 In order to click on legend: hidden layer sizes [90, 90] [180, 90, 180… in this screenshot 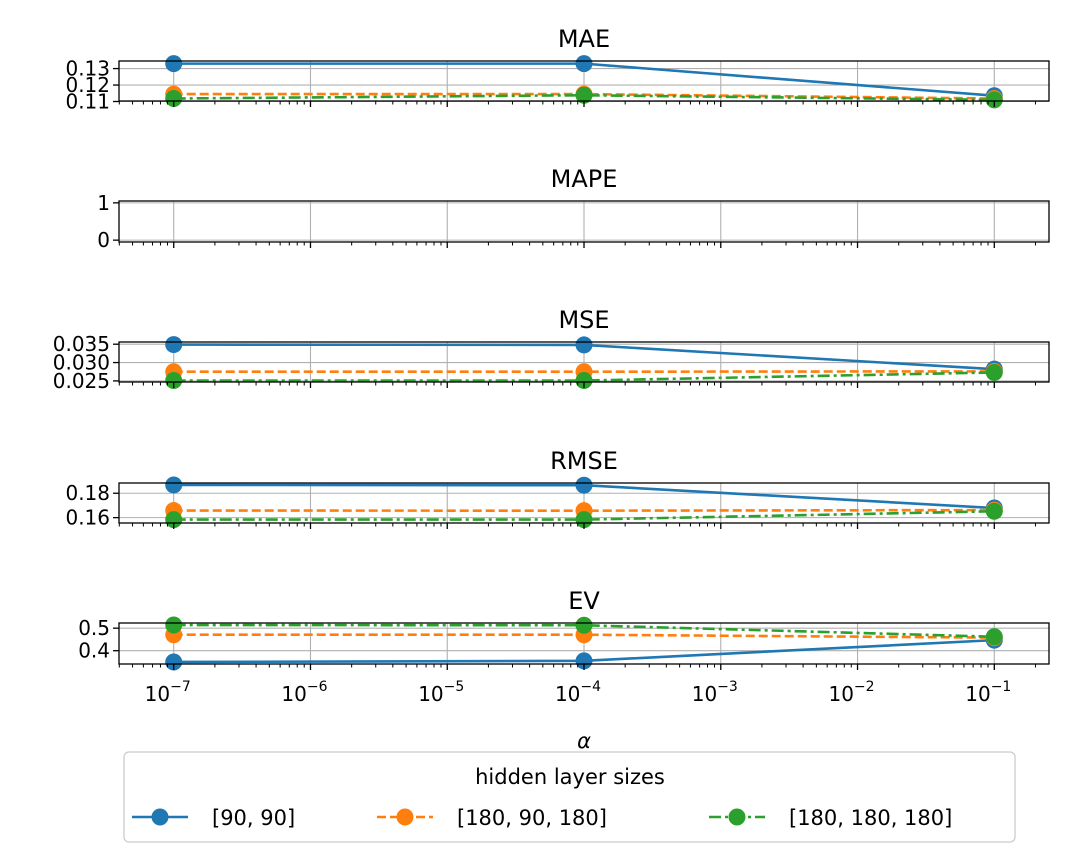, I will do `click(569, 797)`.